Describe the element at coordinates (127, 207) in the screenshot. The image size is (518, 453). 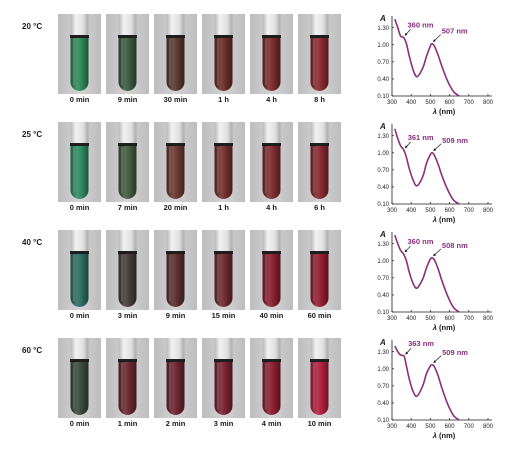
I see `time-label: 7 min` at that location.